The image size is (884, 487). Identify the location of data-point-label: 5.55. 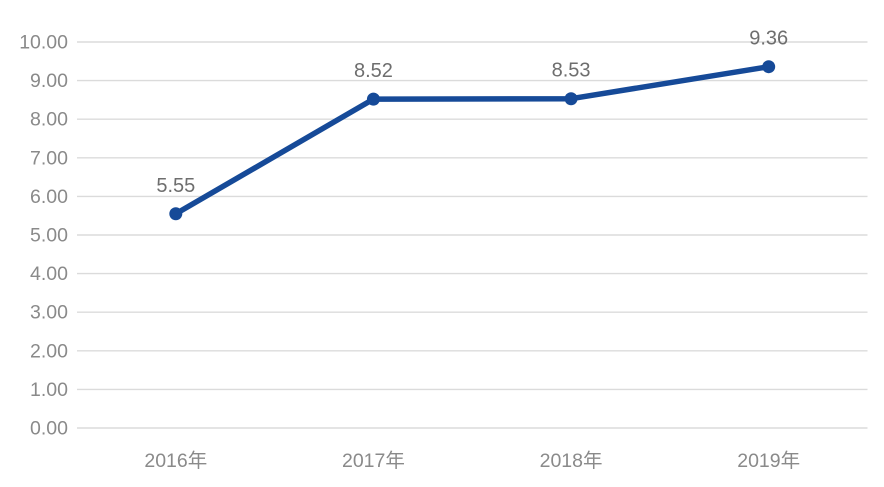
(175, 186).